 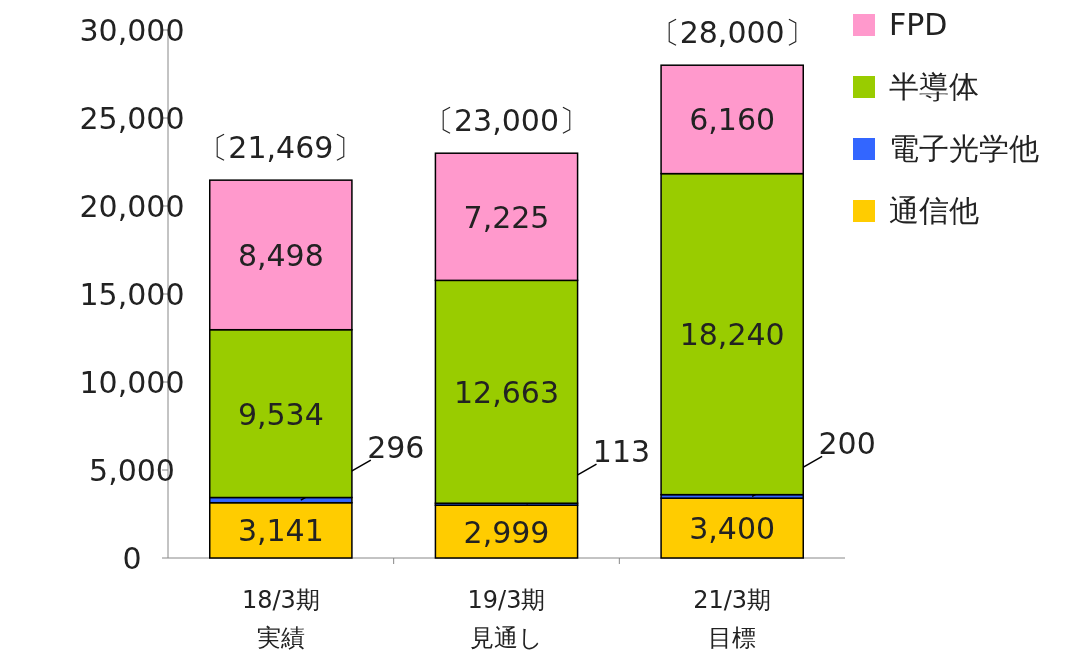 I want to click on legend-label: 電子光学他, so click(x=964, y=148).